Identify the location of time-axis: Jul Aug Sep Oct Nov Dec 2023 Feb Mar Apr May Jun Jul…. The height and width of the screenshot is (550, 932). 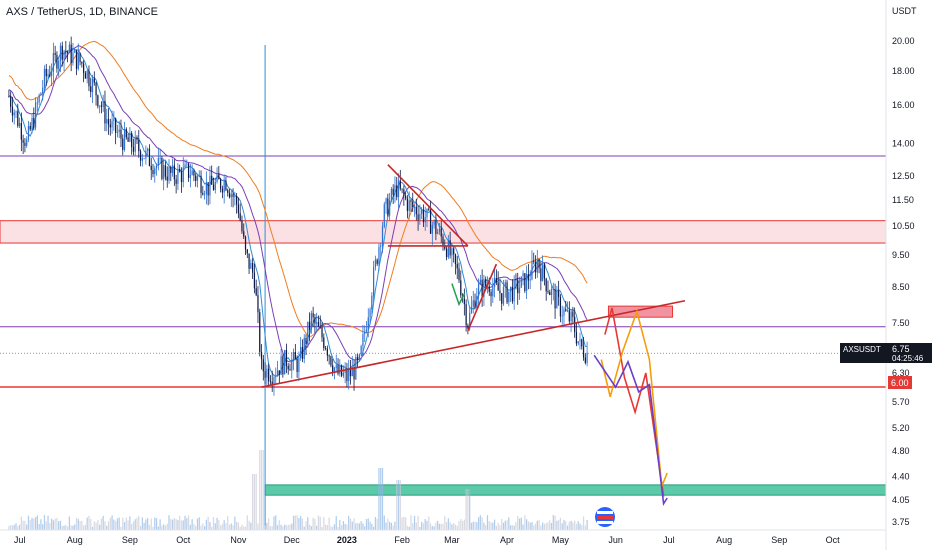
(427, 540).